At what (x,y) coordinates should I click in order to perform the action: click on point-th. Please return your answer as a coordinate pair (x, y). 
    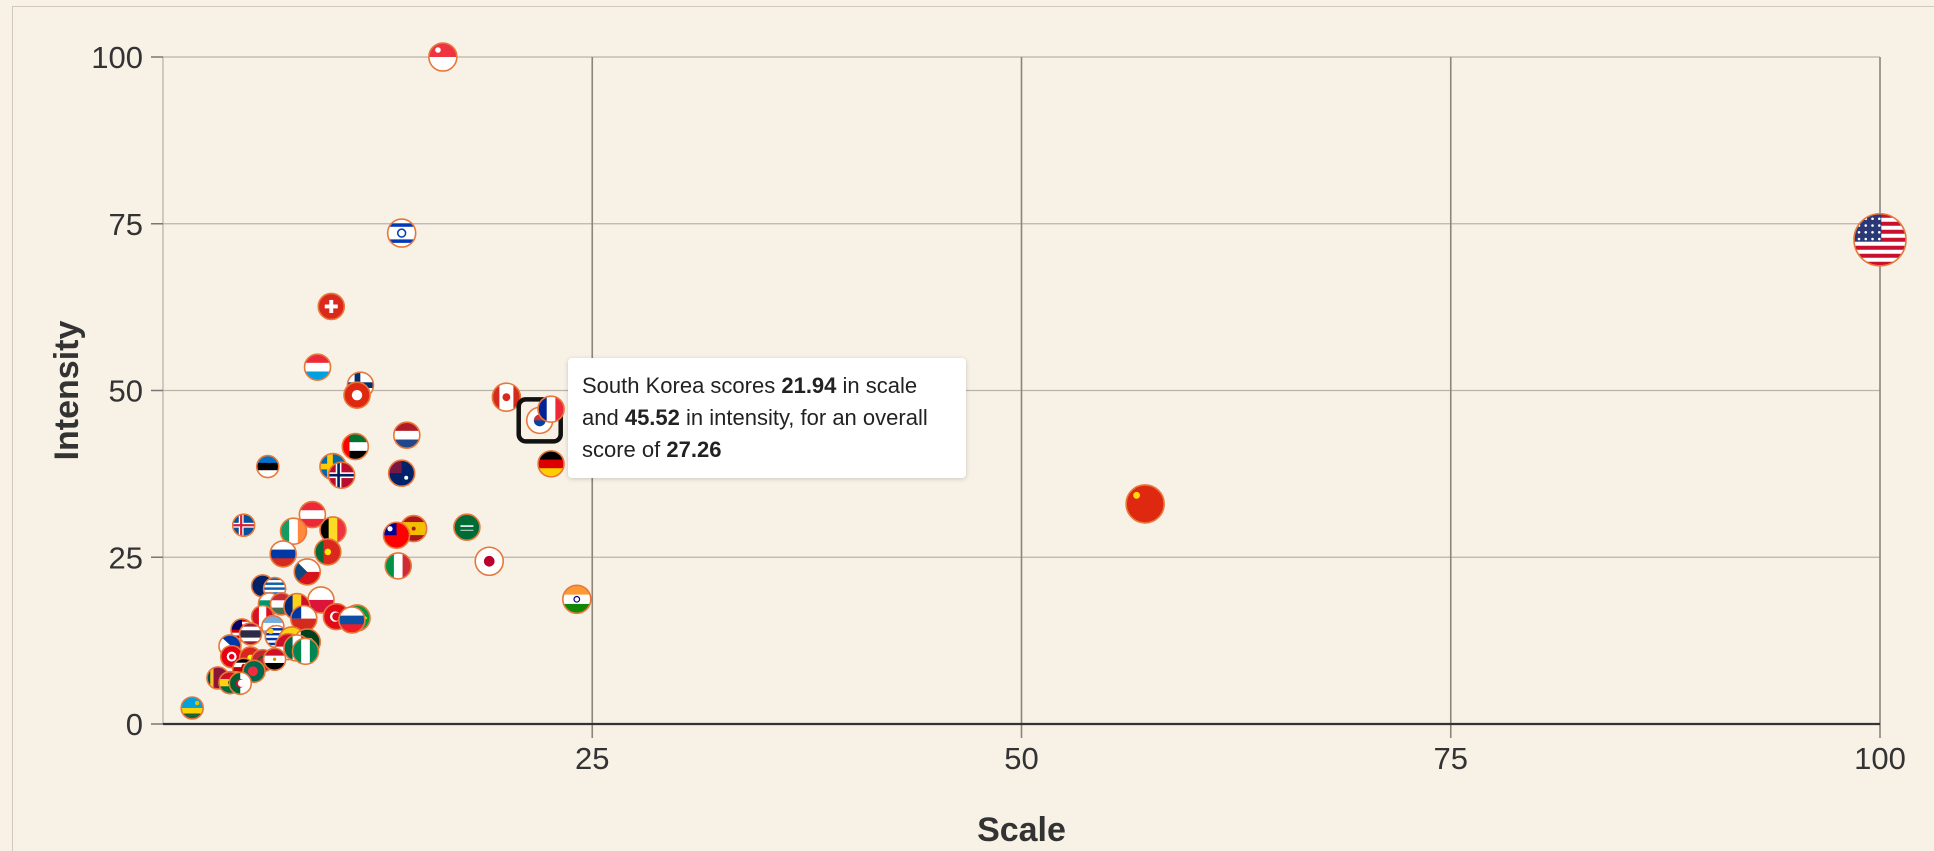
    Looking at the image, I should click on (250, 634).